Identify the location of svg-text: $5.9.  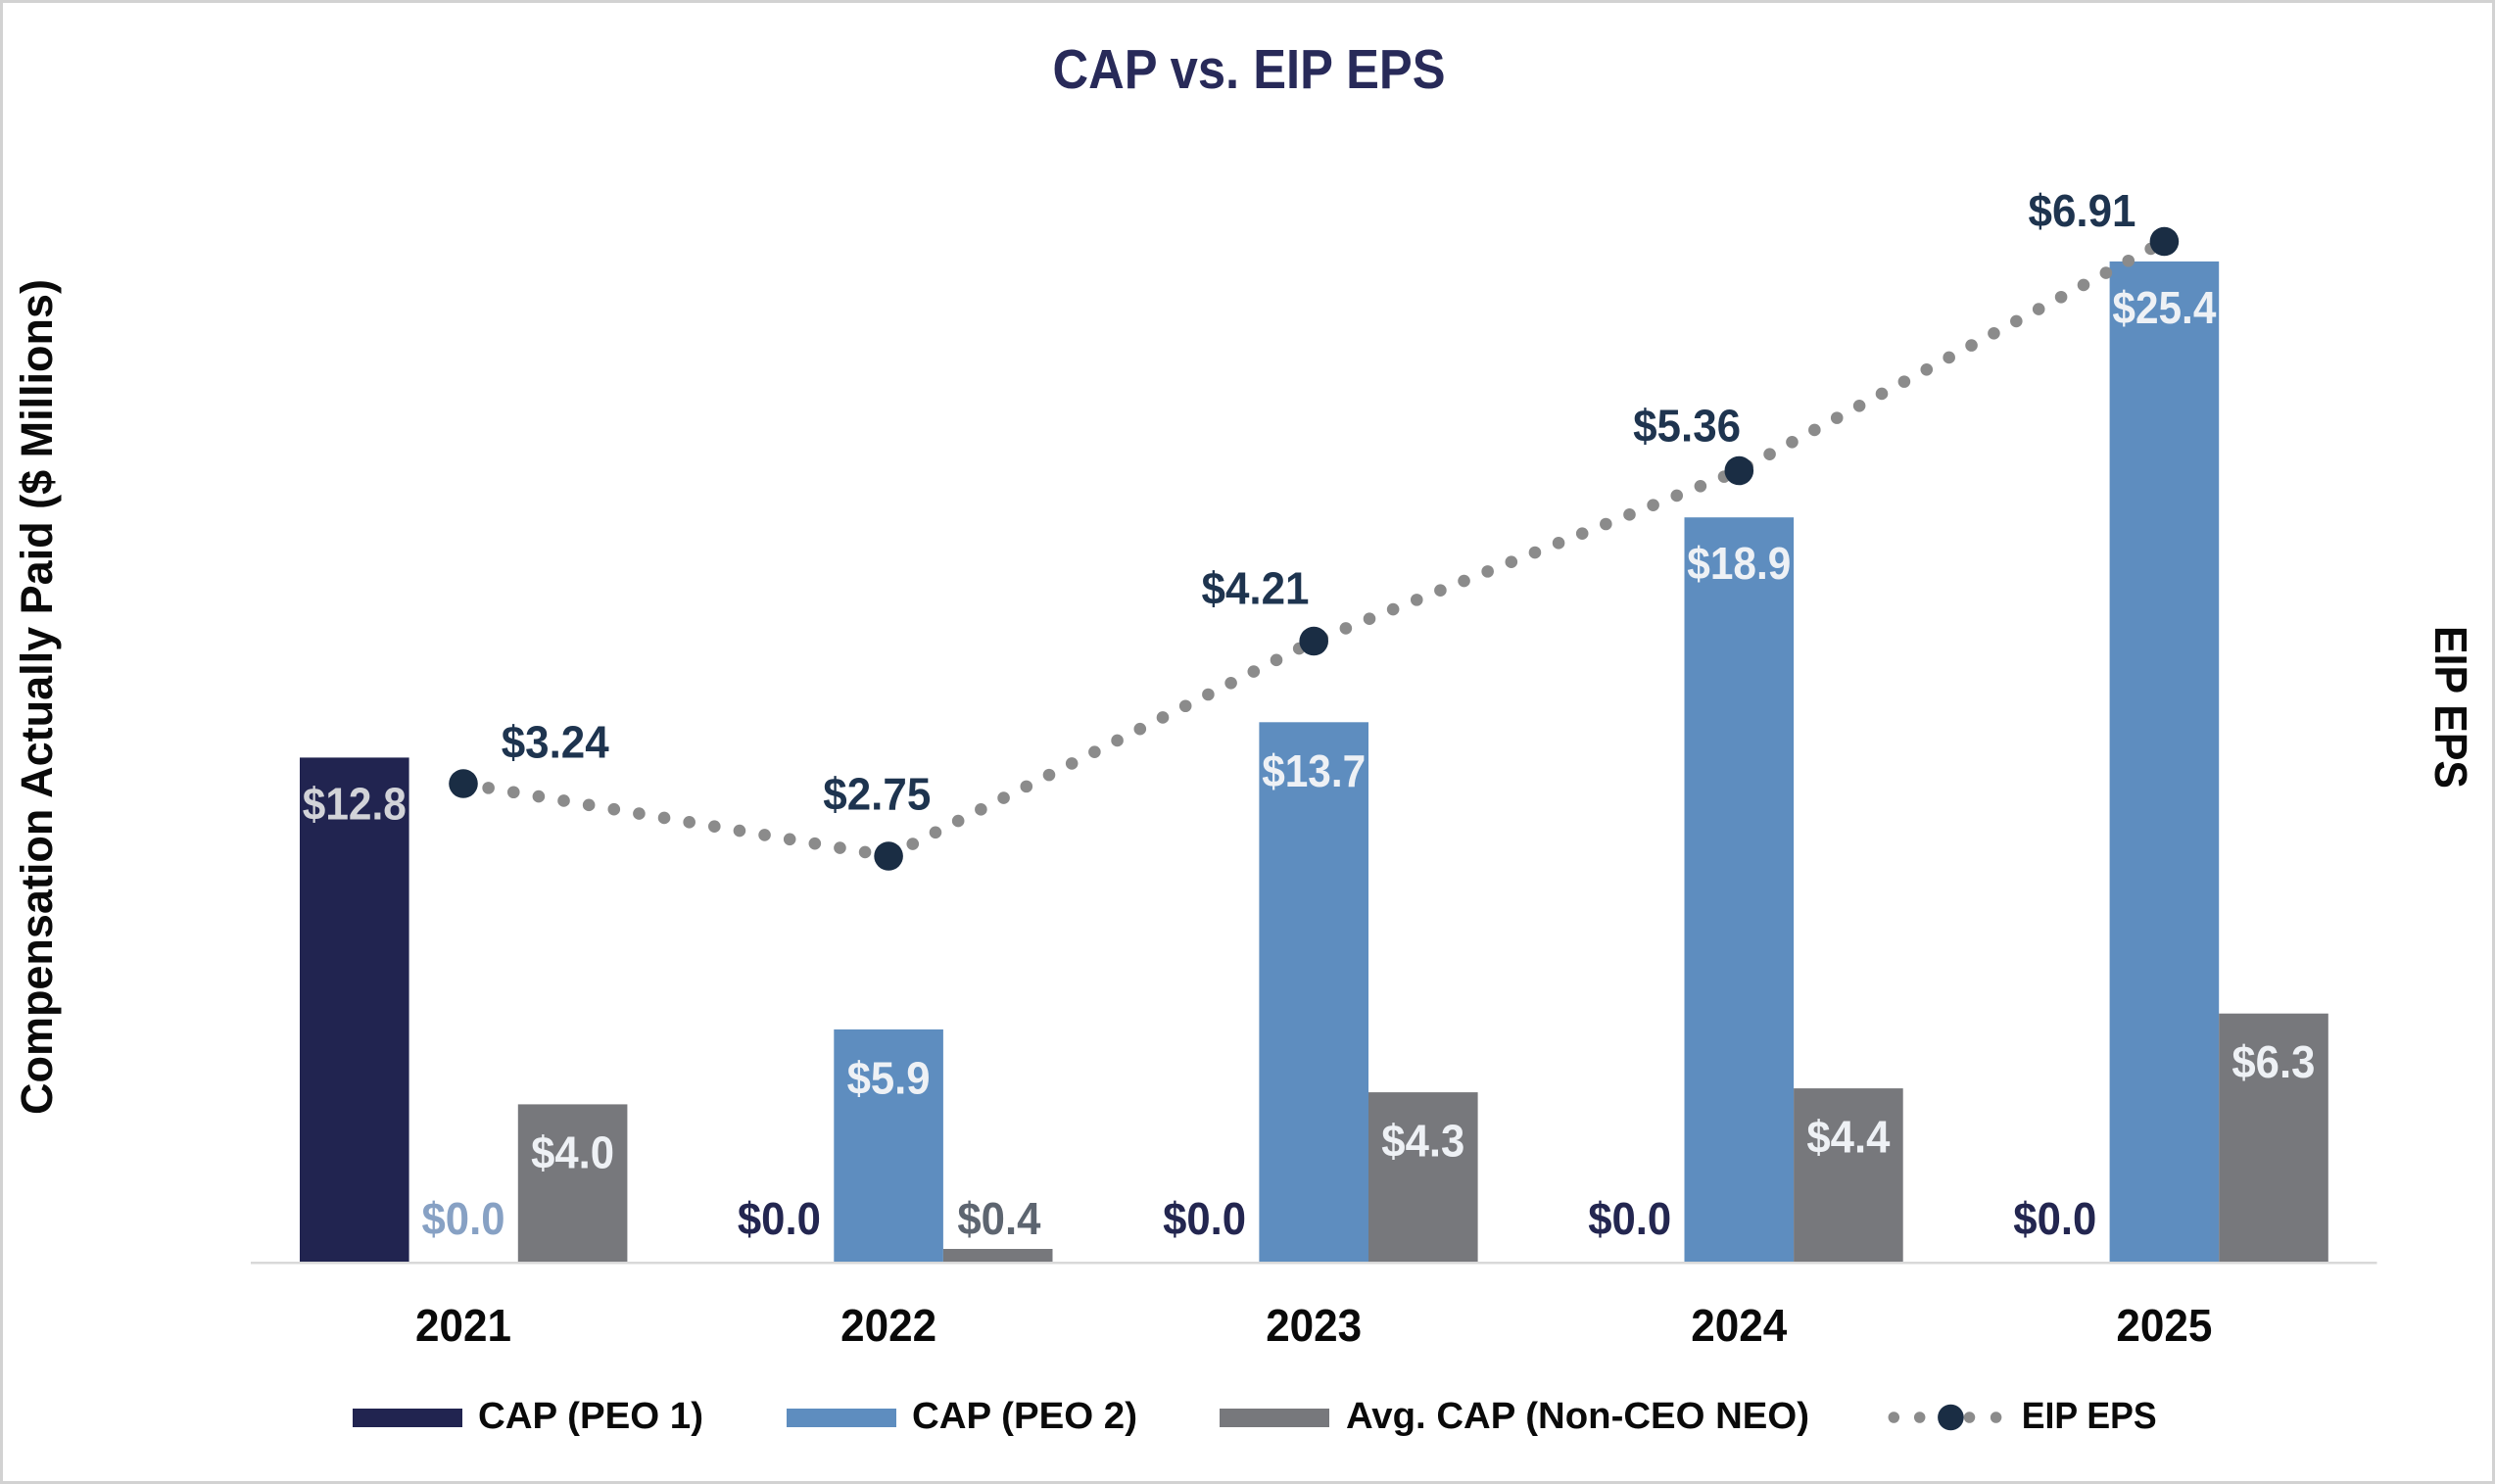
(889, 1077).